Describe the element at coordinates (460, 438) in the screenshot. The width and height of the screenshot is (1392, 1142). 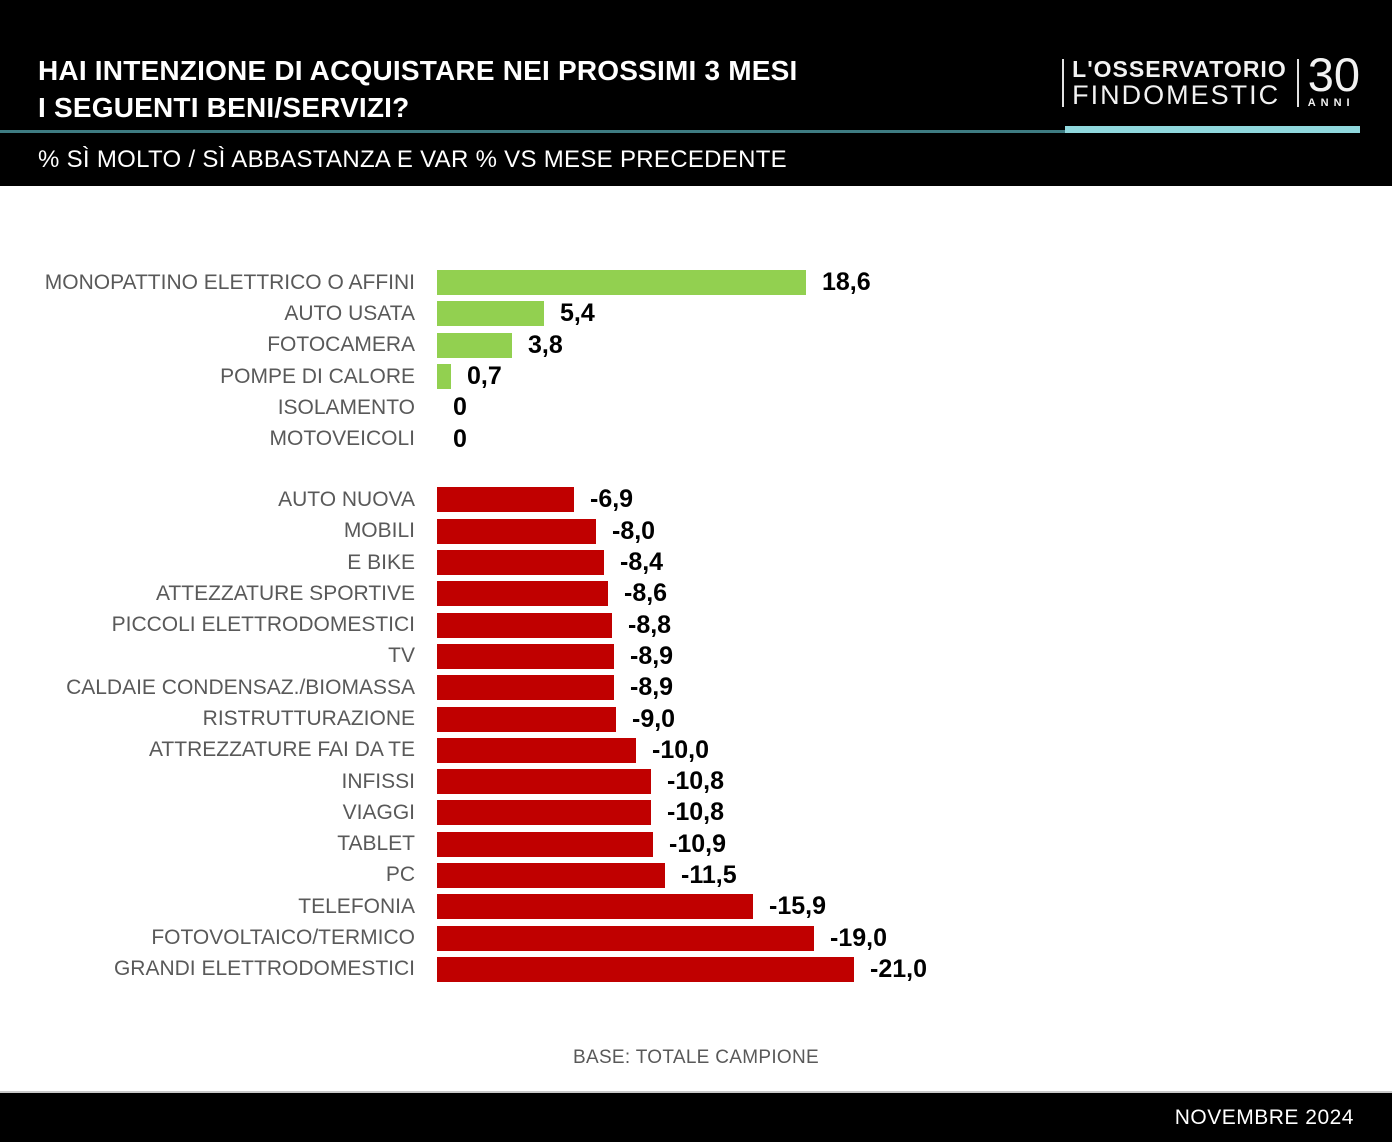
I see `value-label: 0` at that location.